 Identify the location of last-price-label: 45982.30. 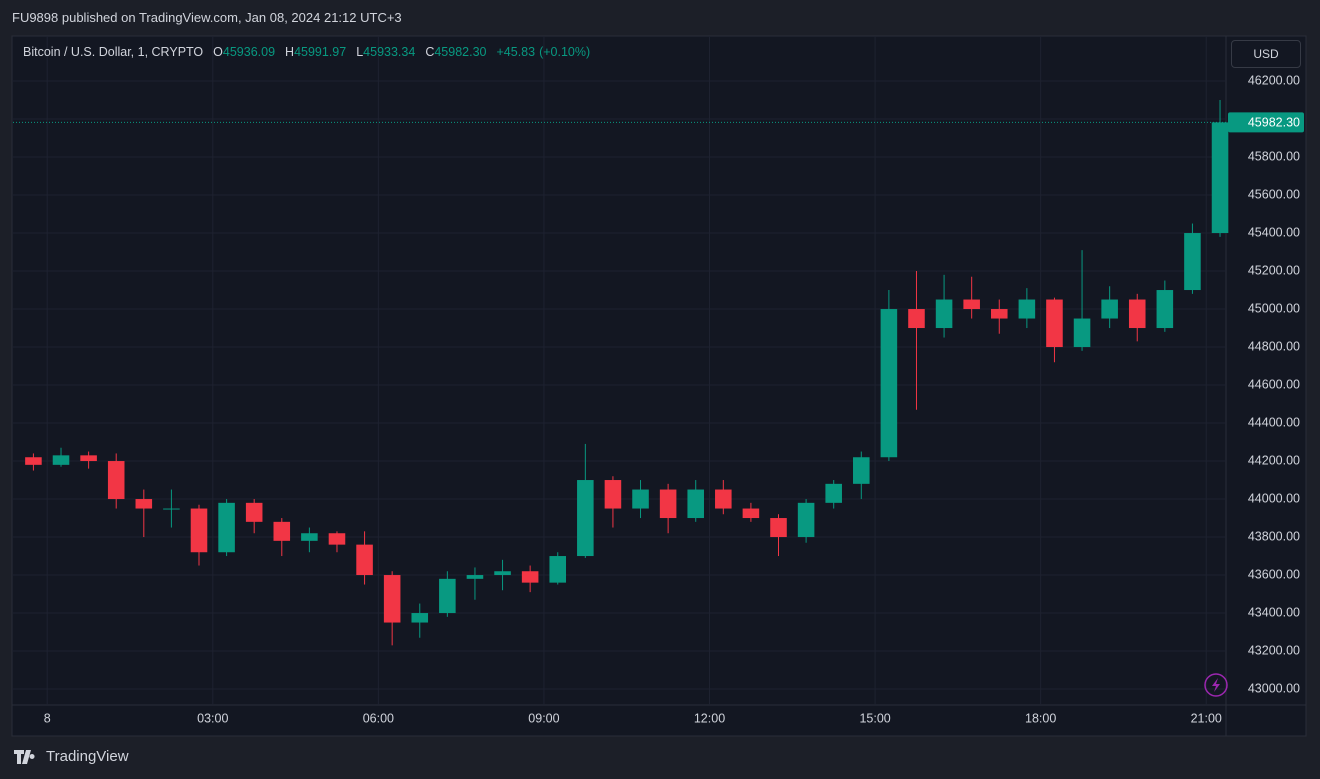
(1274, 123).